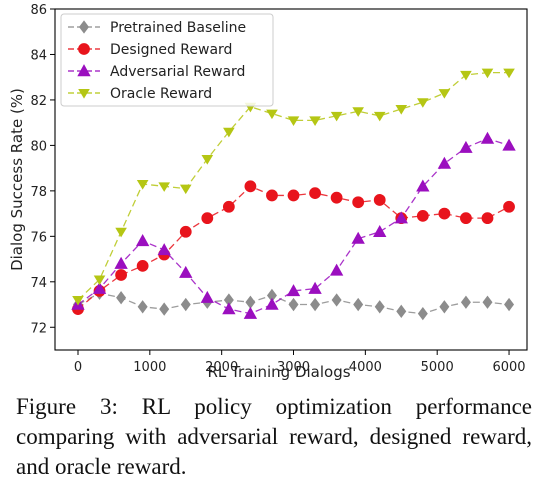  What do you see at coordinates (437, 367) in the screenshot?
I see `x-tick-label: 5000` at bounding box center [437, 367].